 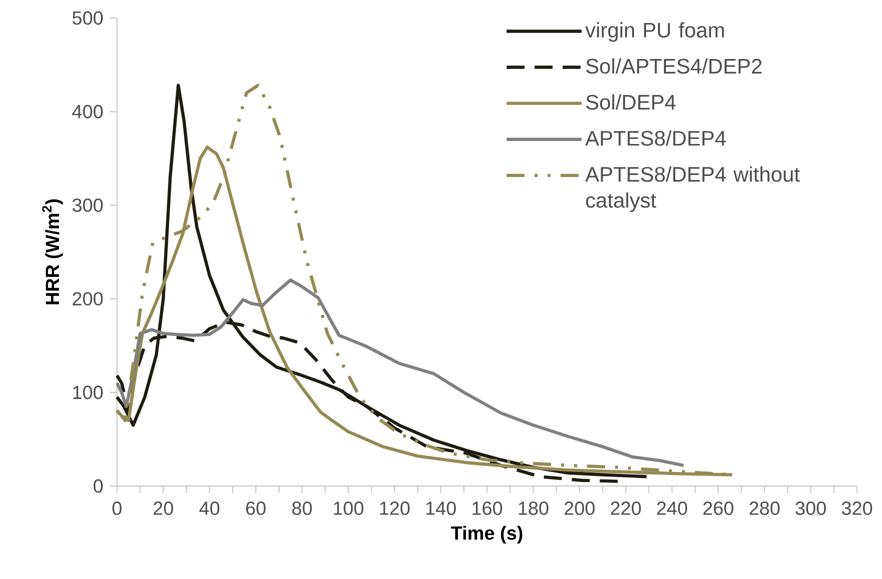 I want to click on x-tick-label: 80, so click(x=302, y=508).